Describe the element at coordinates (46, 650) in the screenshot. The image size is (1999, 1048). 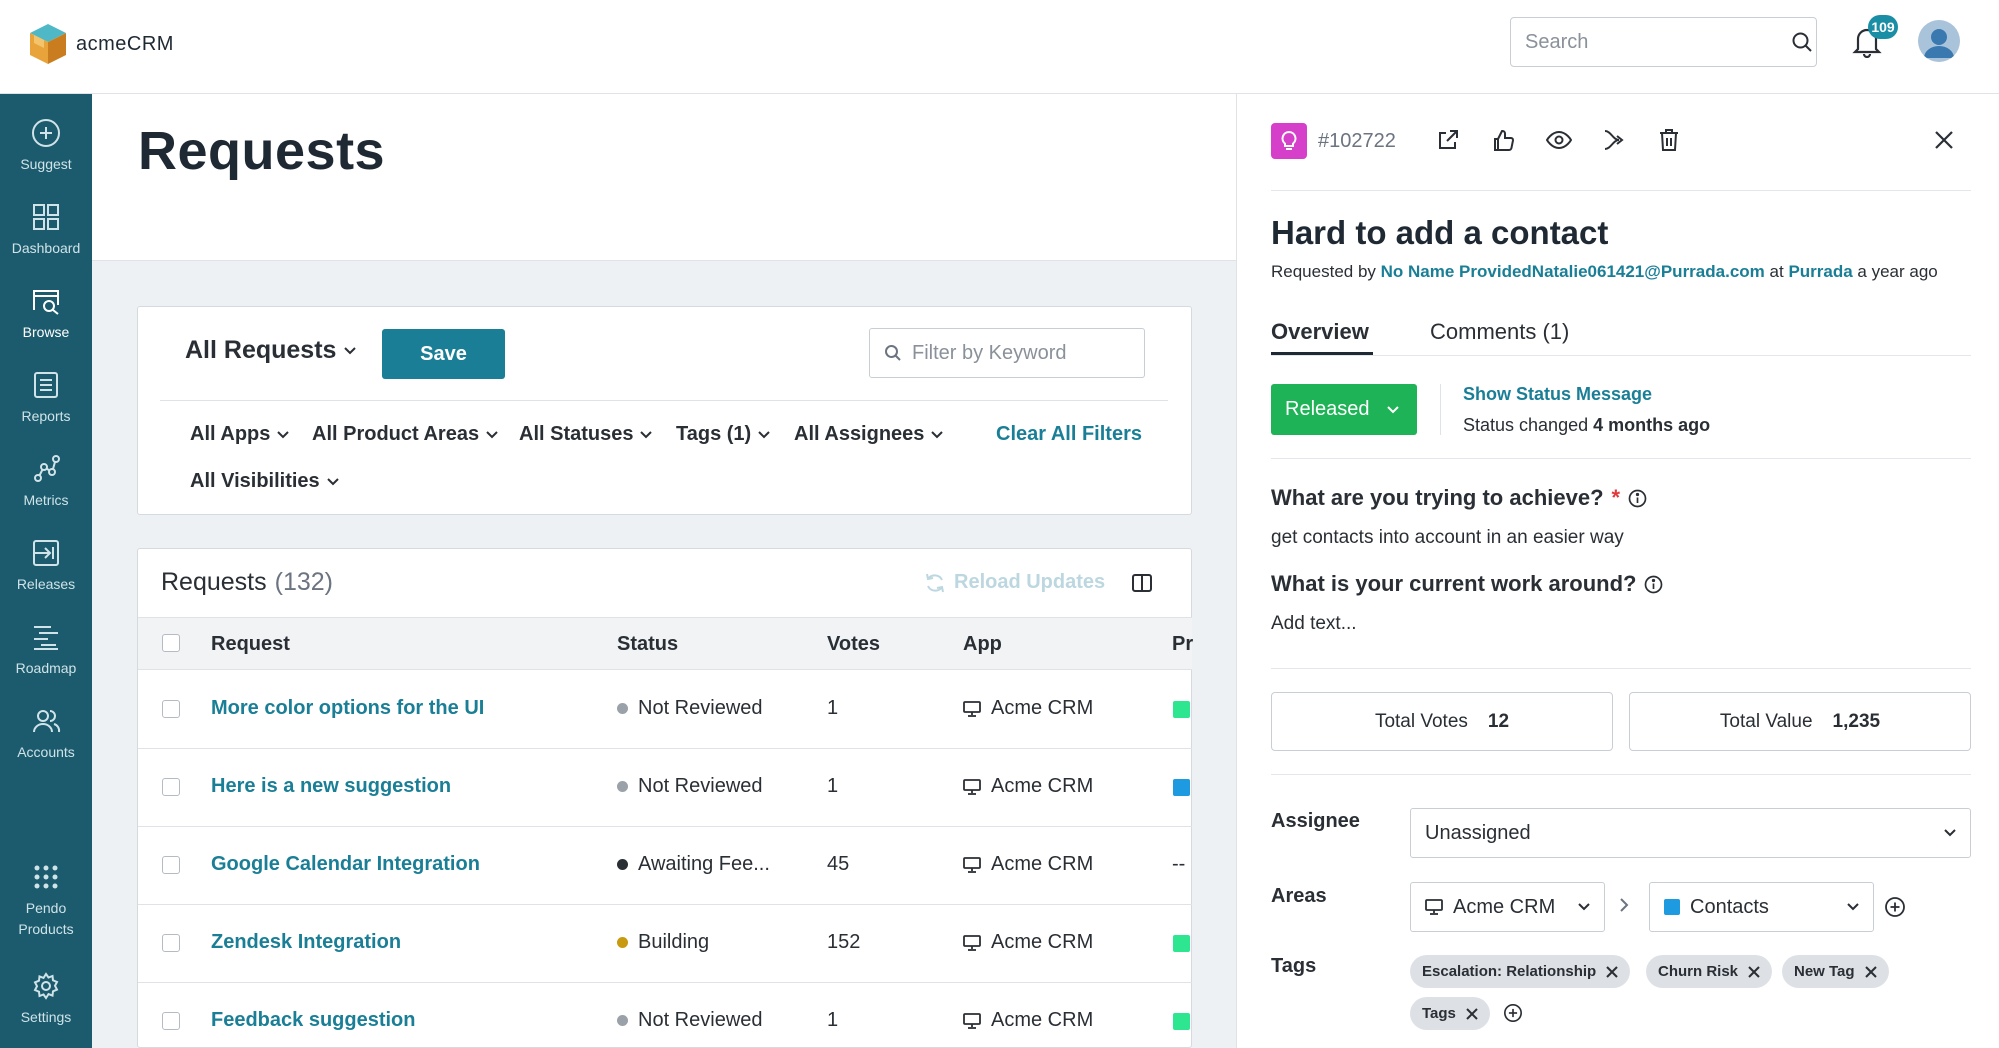
I see `sidebar-item-roadmap: Roadmap` at that location.